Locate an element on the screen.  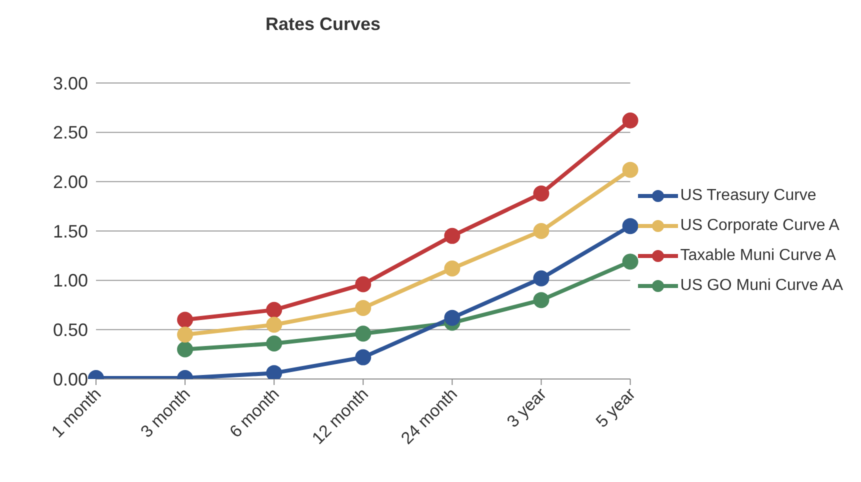
y-tick-label: 2.00 is located at coordinates (70, 182).